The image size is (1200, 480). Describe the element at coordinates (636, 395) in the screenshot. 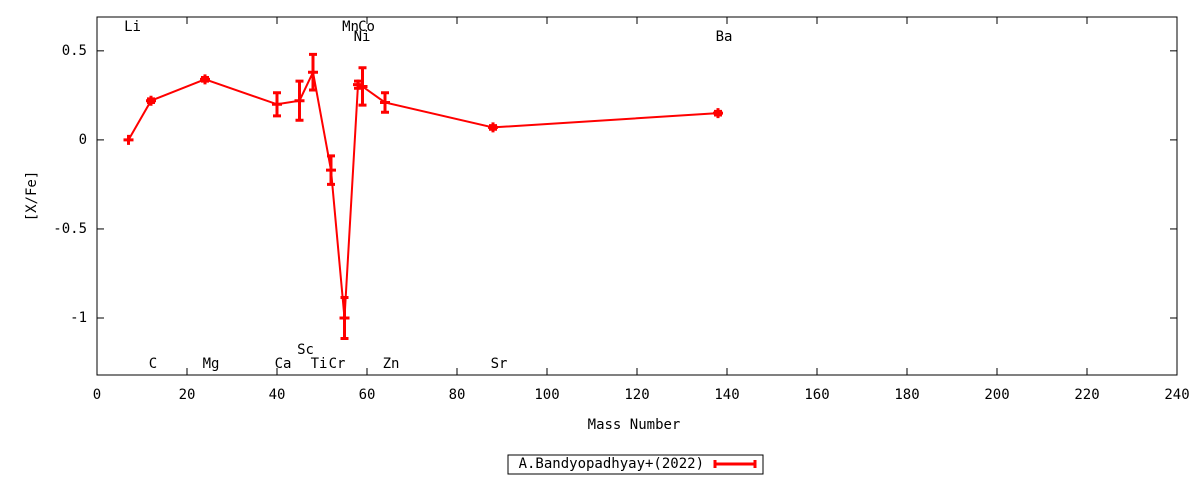

I see `x-tick-label: 120` at that location.